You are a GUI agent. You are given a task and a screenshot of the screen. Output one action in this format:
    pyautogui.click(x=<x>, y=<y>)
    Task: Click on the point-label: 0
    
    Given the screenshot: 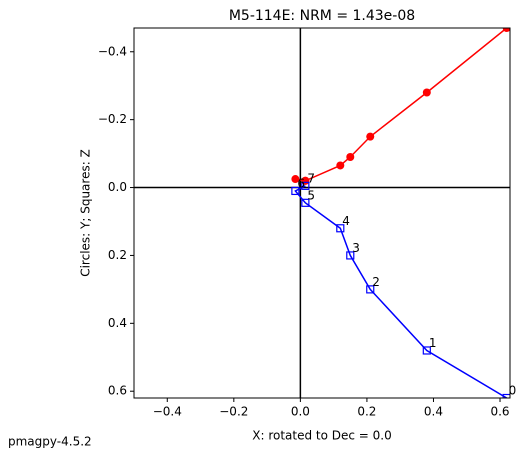 What is the action you would take?
    pyautogui.click(x=513, y=391)
    